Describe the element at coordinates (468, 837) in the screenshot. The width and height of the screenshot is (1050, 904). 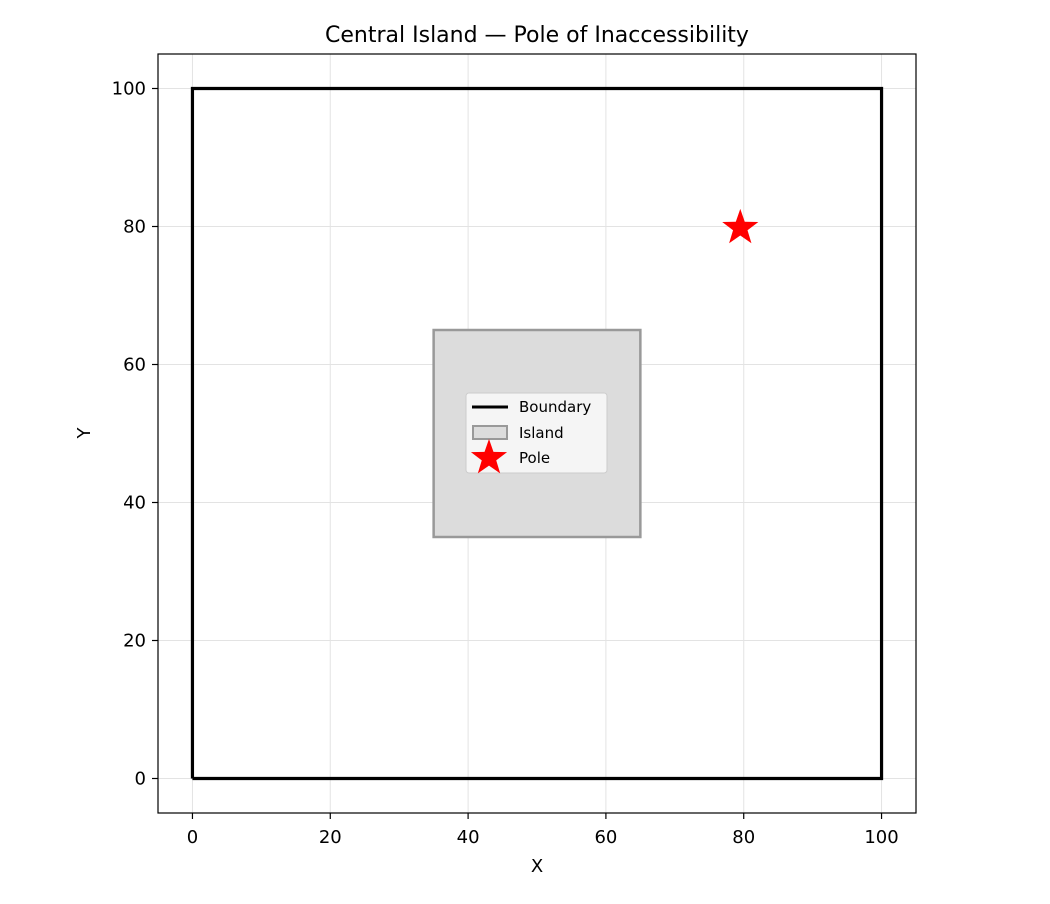
I see `x-tick-label: 40` at that location.